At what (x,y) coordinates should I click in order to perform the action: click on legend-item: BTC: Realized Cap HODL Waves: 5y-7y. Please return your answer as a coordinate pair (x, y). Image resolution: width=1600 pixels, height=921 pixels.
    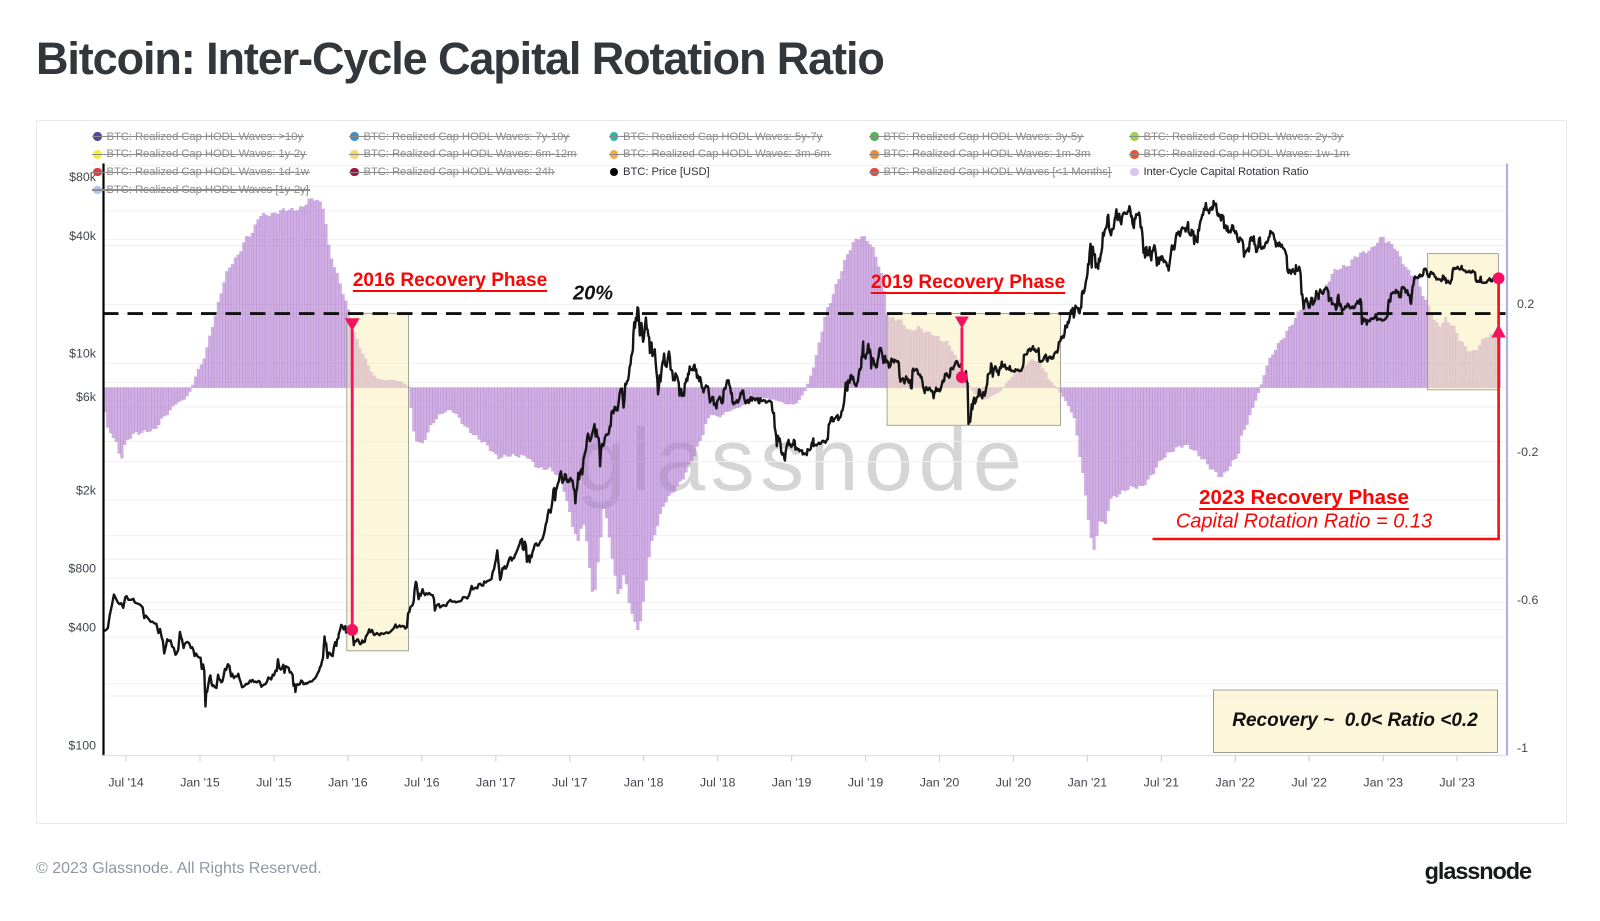
    Looking at the image, I should click on (715, 137).